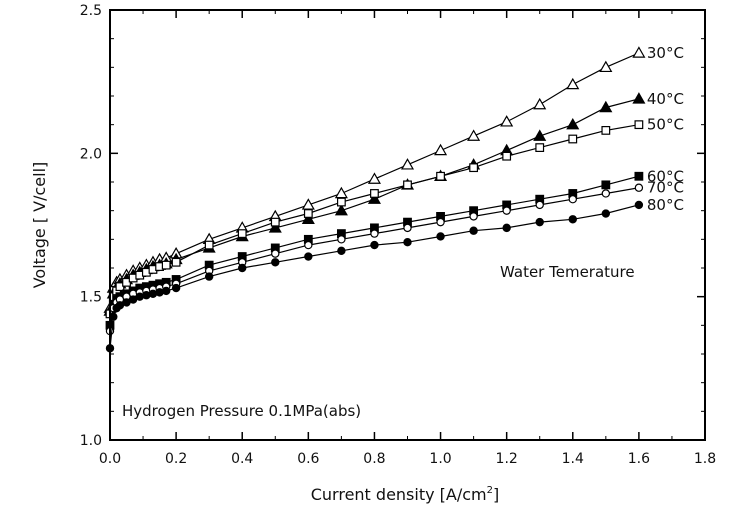 This screenshot has height=517, width=750. I want to click on series-label: 70°C, so click(665, 188).